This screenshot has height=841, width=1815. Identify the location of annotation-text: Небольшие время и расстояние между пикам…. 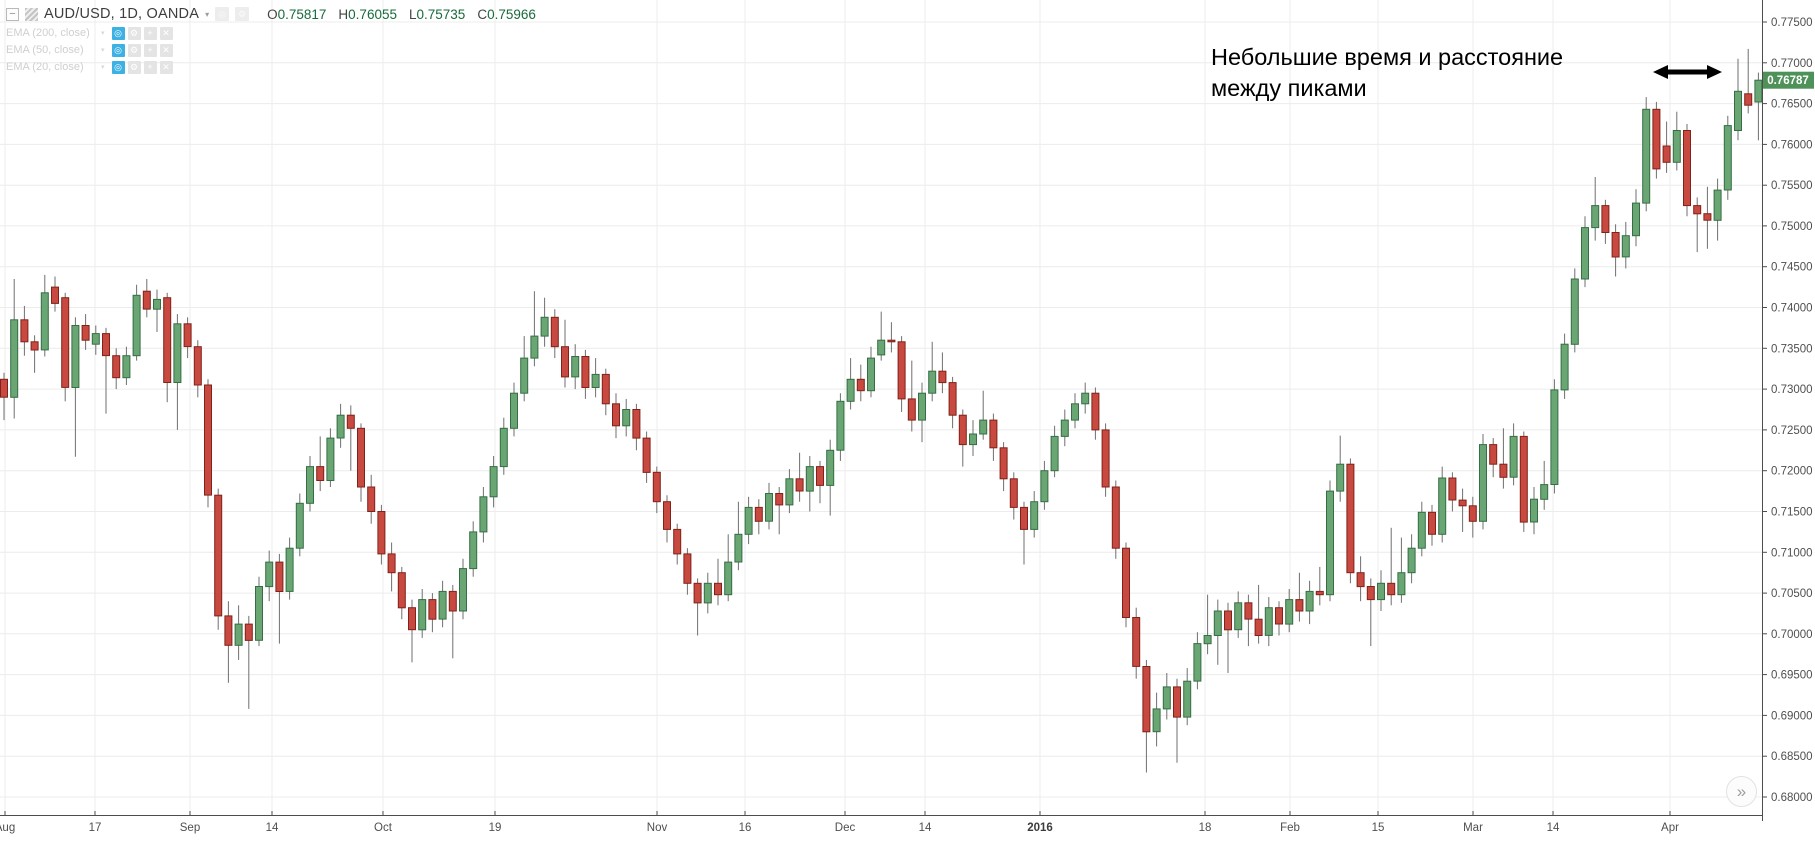
(1387, 73).